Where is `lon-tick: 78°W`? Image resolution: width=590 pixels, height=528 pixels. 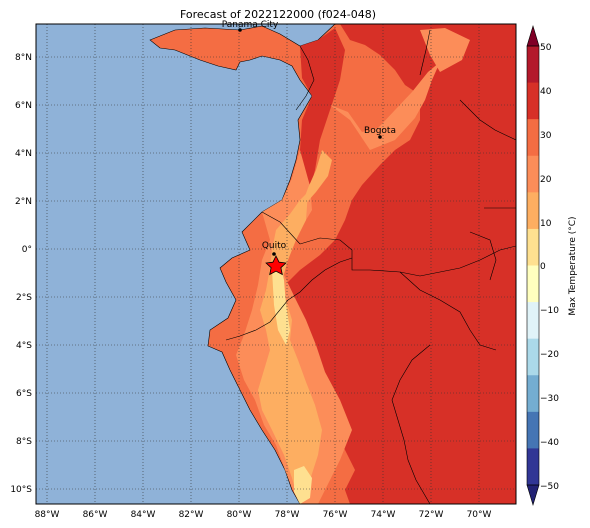
lon-tick: 78°W is located at coordinates (287, 515).